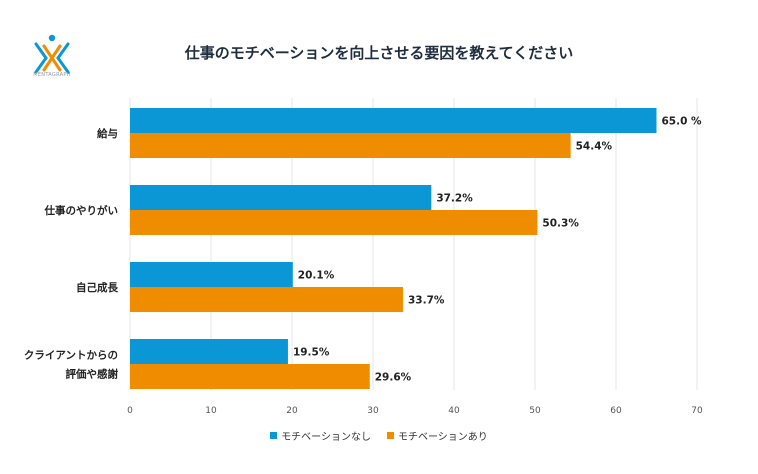  What do you see at coordinates (311, 353) in the screenshot?
I see `data-label: 19.5%` at bounding box center [311, 353].